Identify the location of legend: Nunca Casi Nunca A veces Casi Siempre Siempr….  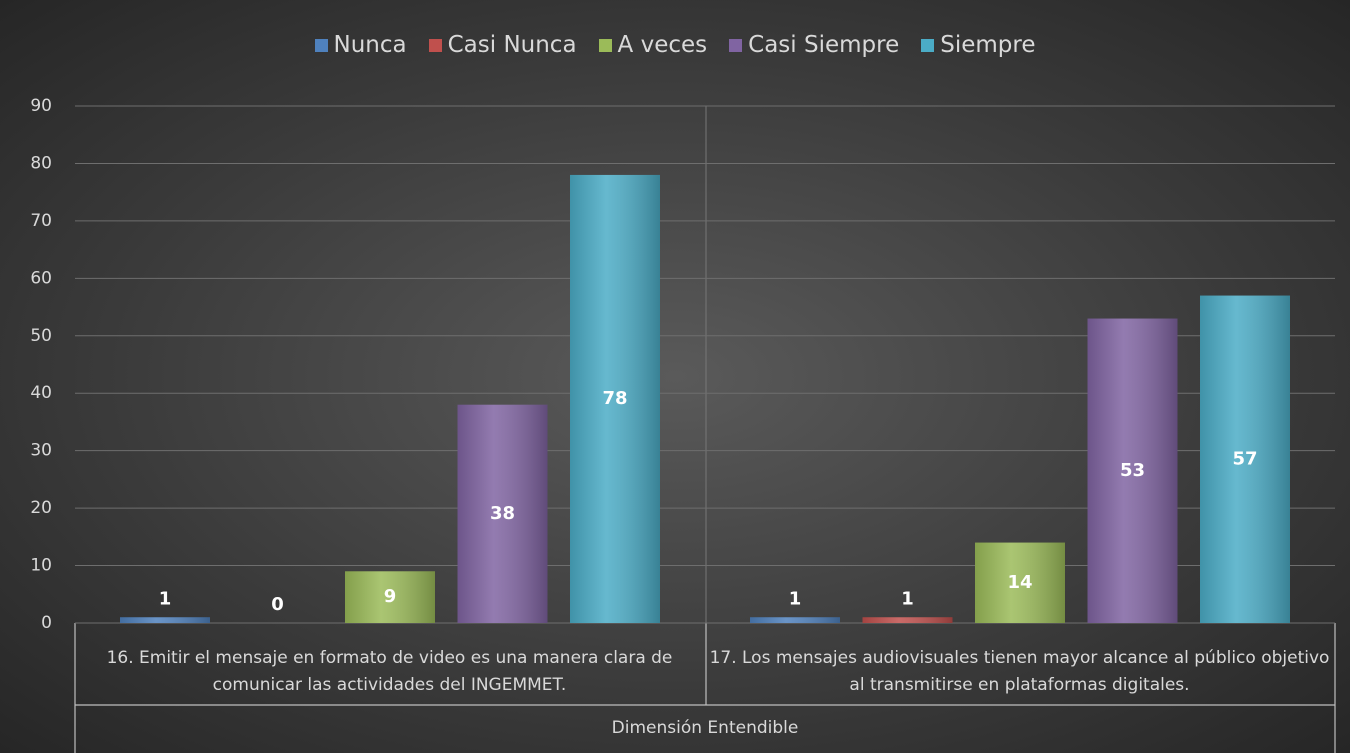
(675, 45).